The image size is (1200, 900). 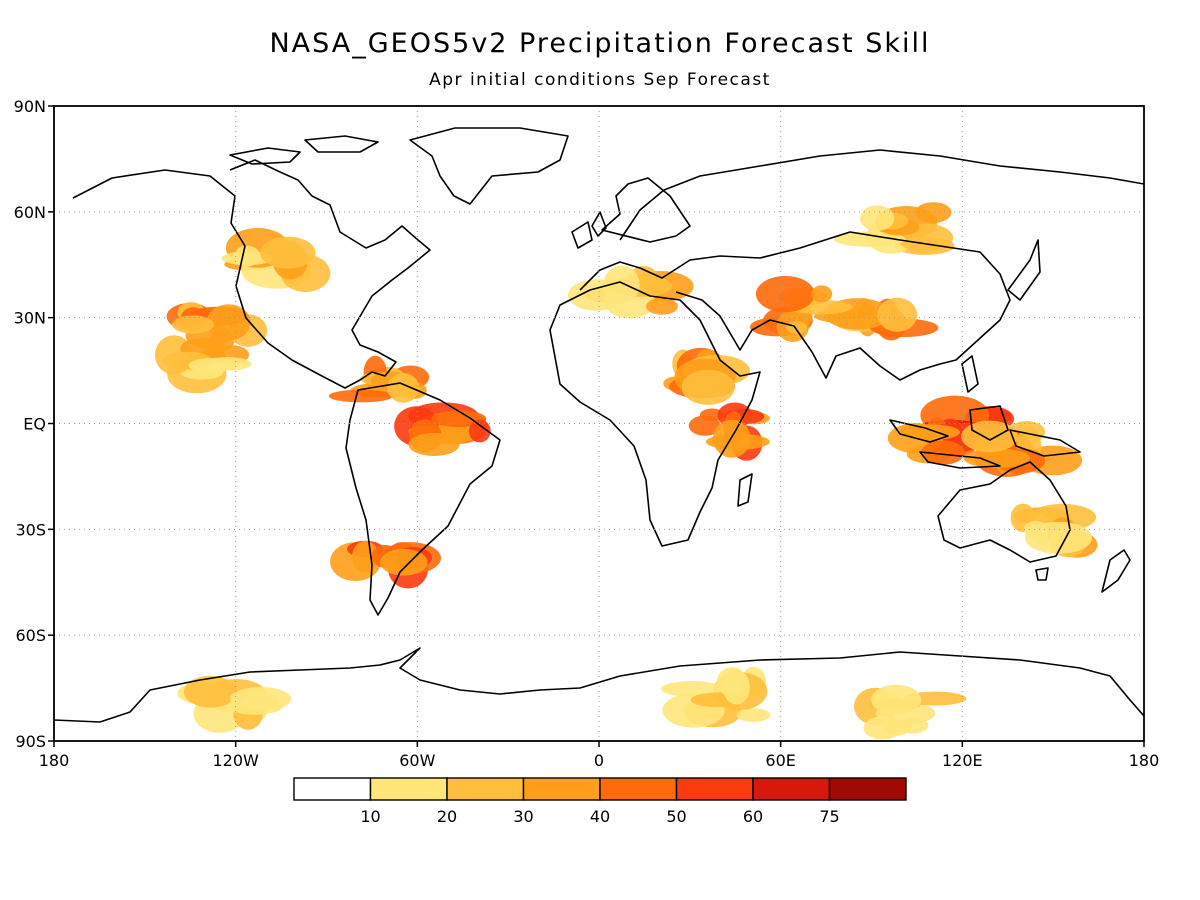 I want to click on lat-label: 60S, so click(x=30, y=635).